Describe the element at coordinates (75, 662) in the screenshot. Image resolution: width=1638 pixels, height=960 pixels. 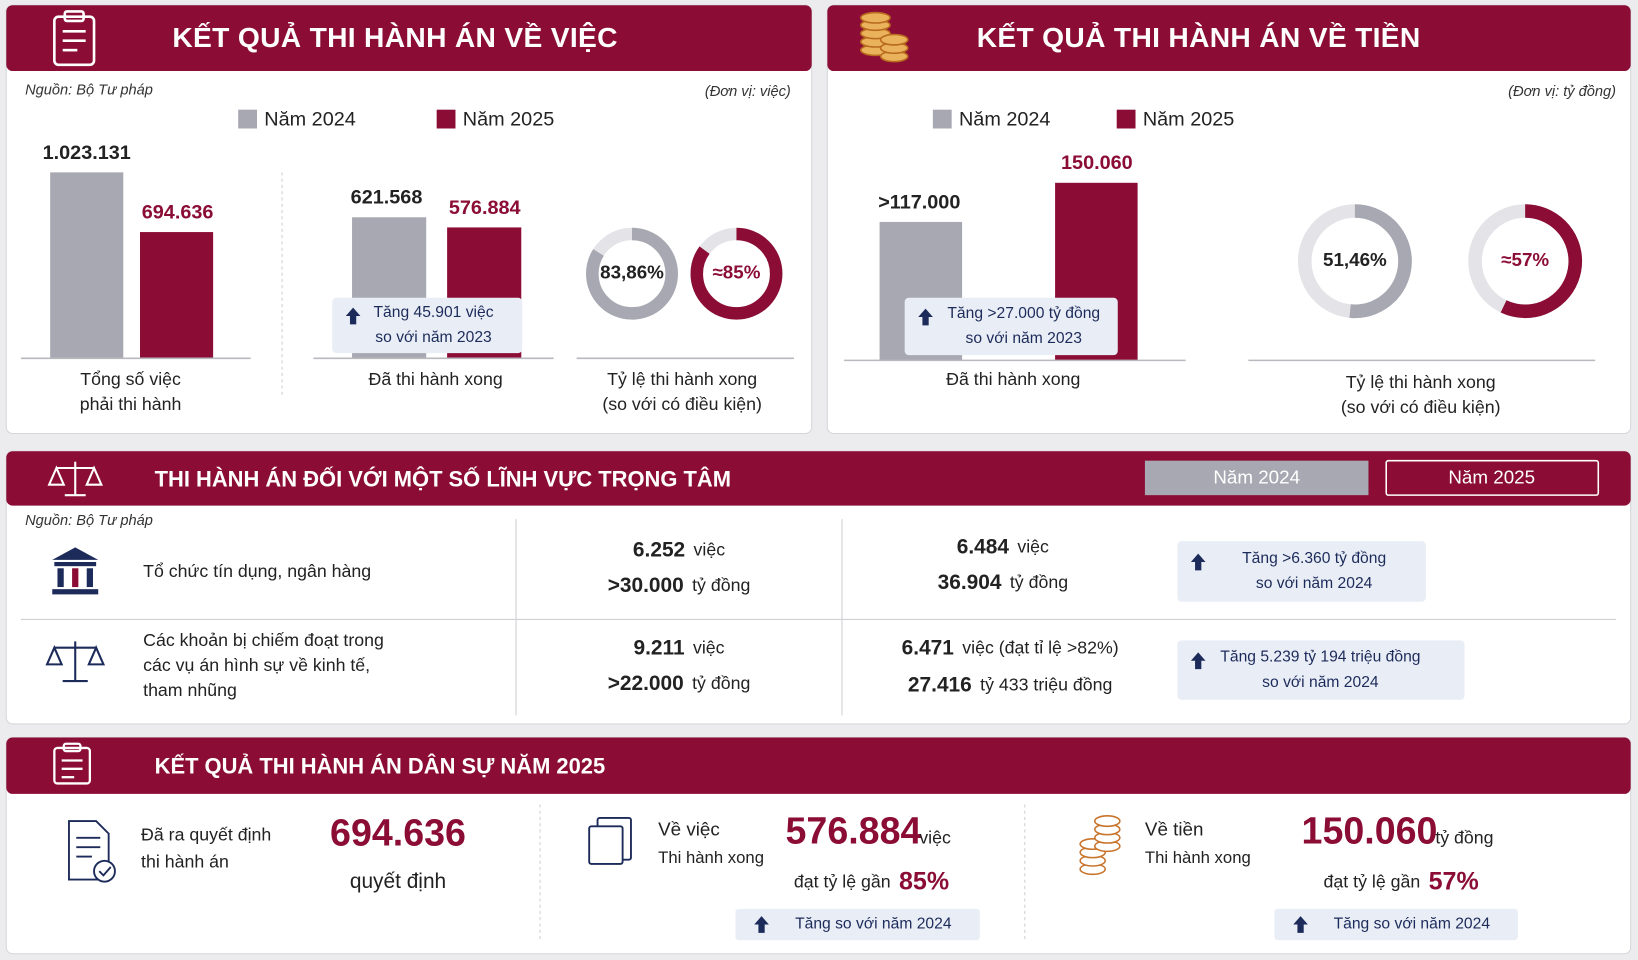
I see `icon-scales-dark` at that location.